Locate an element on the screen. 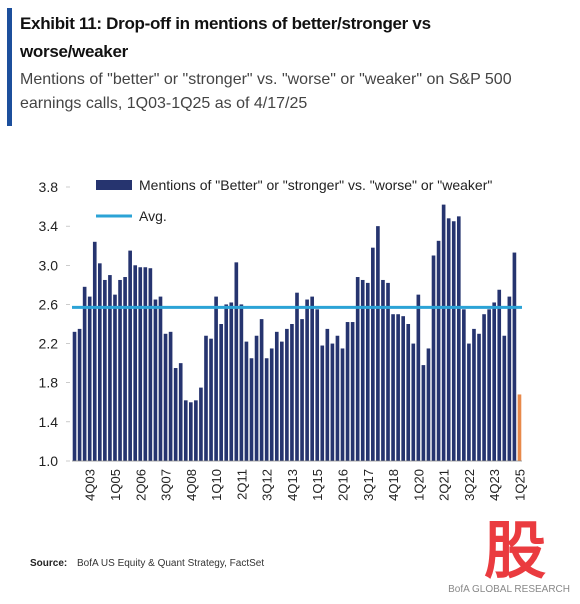 The width and height of the screenshot is (580, 604). y-tick-label: 1.4 is located at coordinates (49, 422).